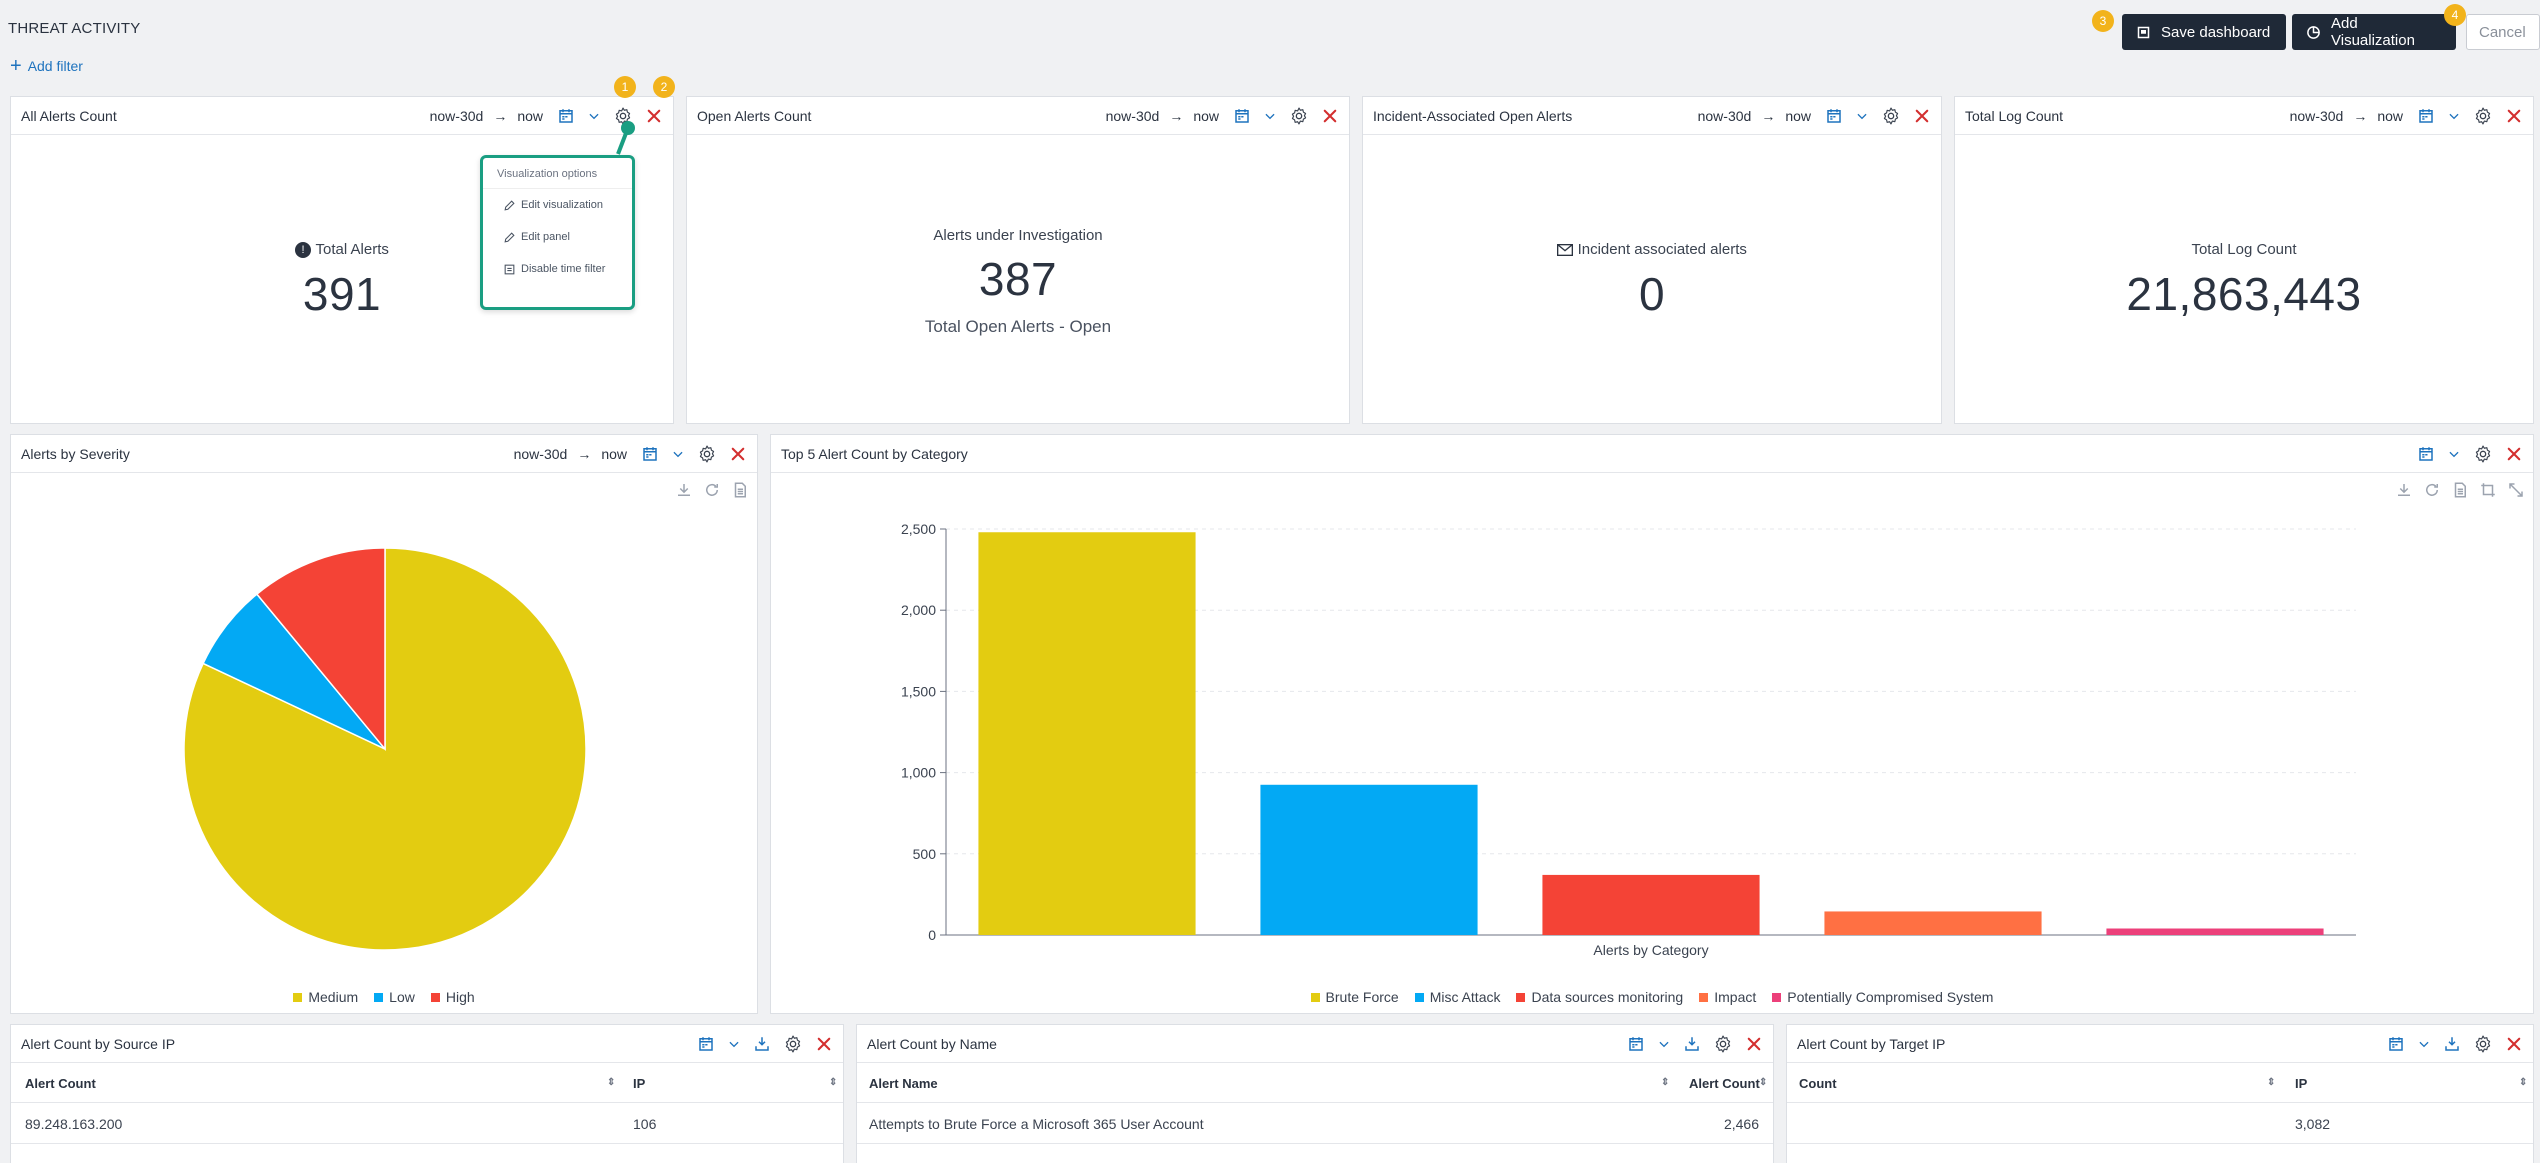 The height and width of the screenshot is (1163, 2540). Describe the element at coordinates (1818, 1083) in the screenshot. I see `column-header: Count` at that location.